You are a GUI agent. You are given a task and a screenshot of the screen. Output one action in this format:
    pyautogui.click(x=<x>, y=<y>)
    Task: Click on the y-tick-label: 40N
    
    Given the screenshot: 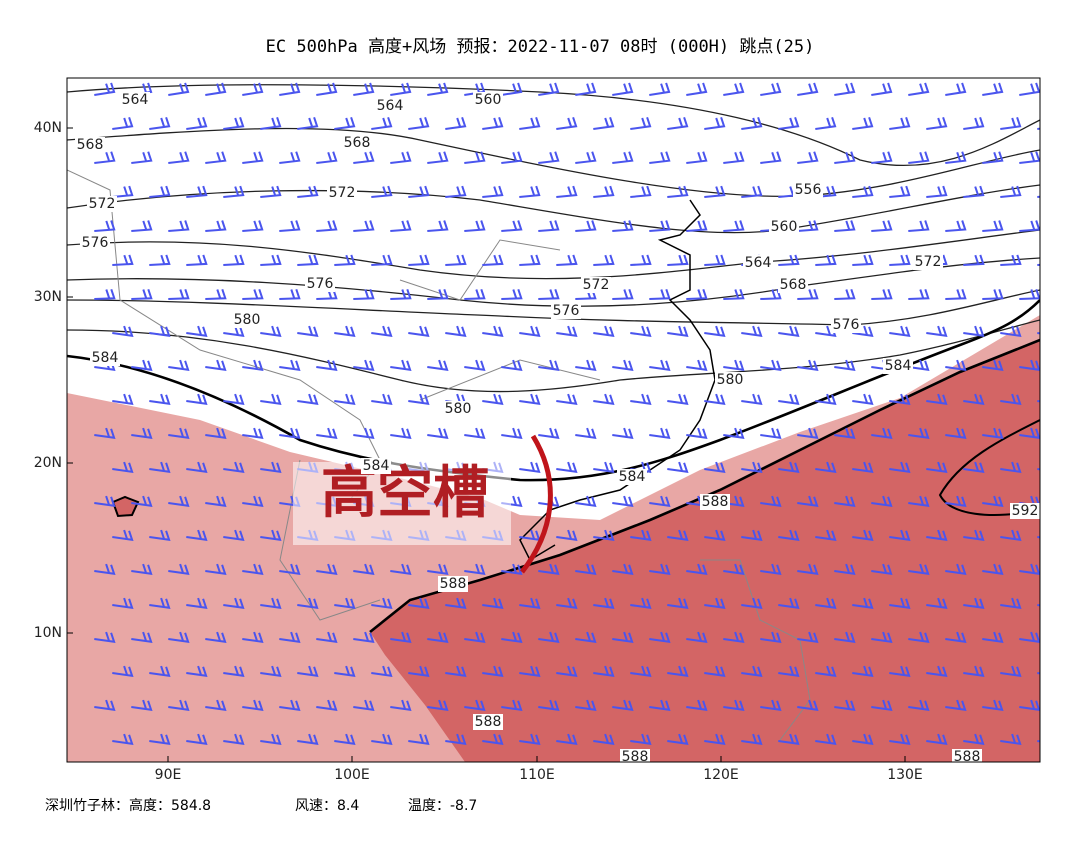 What is the action you would take?
    pyautogui.click(x=48, y=128)
    